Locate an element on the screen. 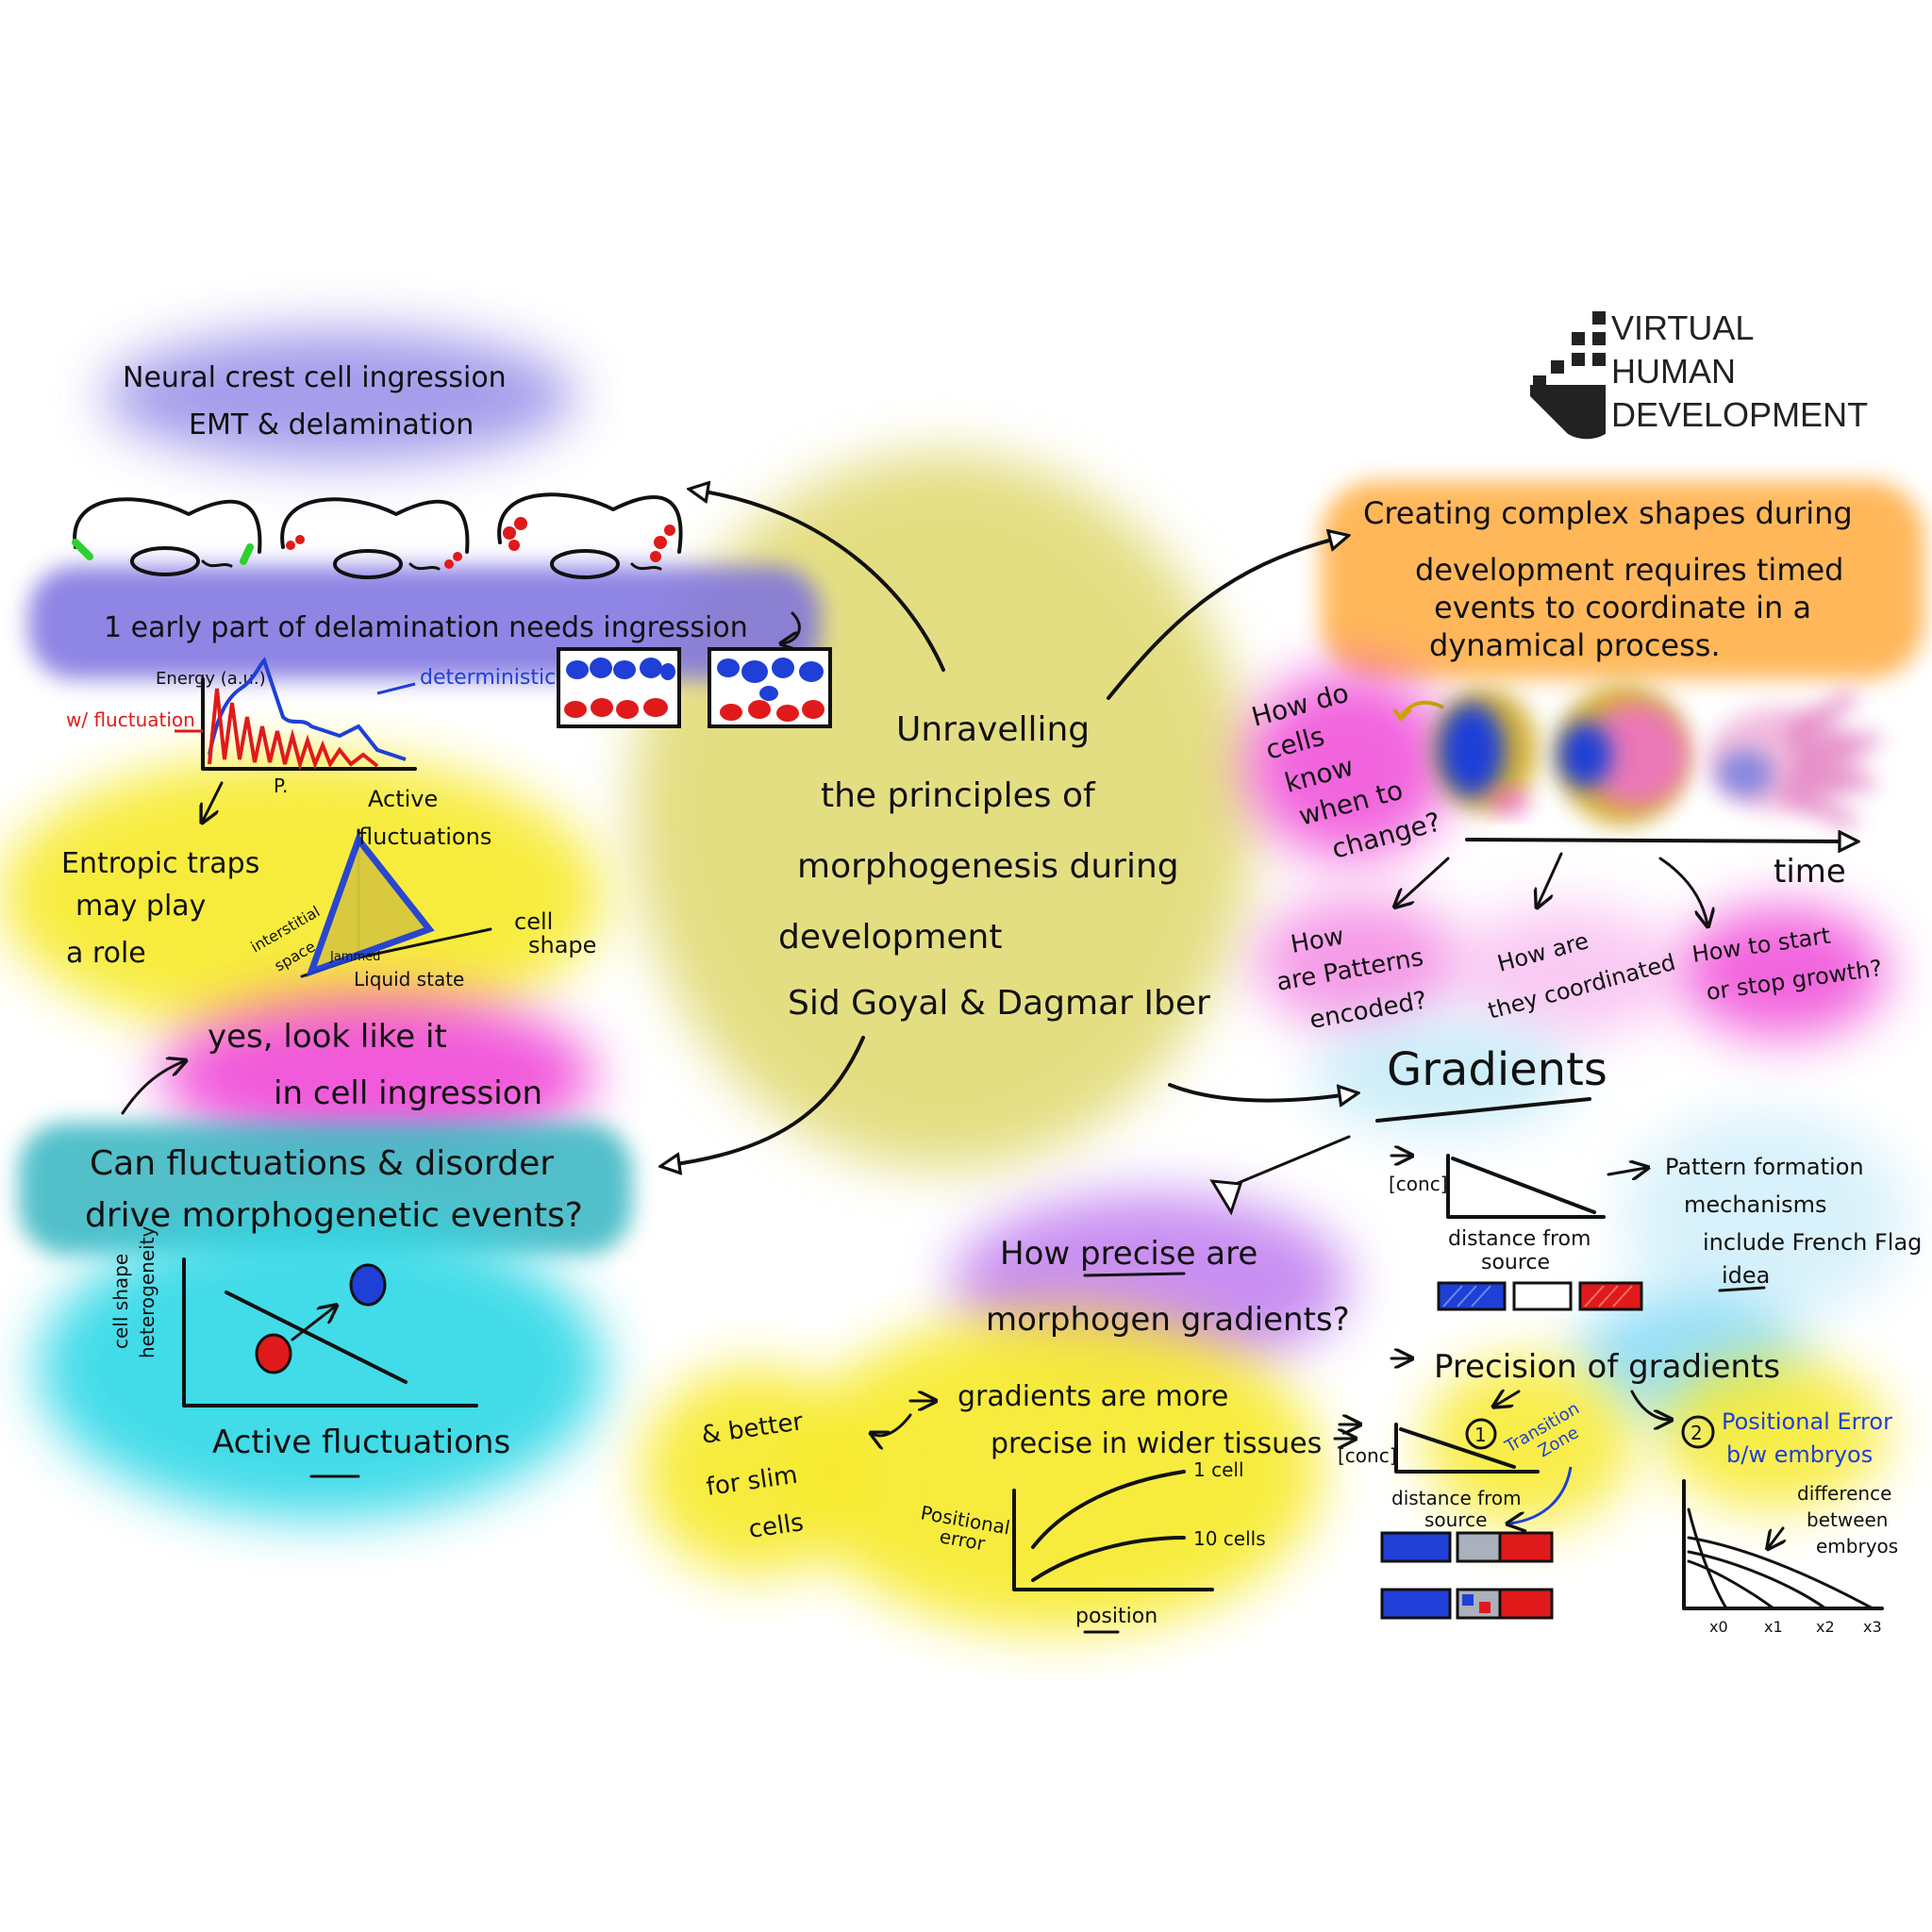 Image resolution: width=1932 pixels, height=1932 pixels. blue-cell is located at coordinates (368, 1285).